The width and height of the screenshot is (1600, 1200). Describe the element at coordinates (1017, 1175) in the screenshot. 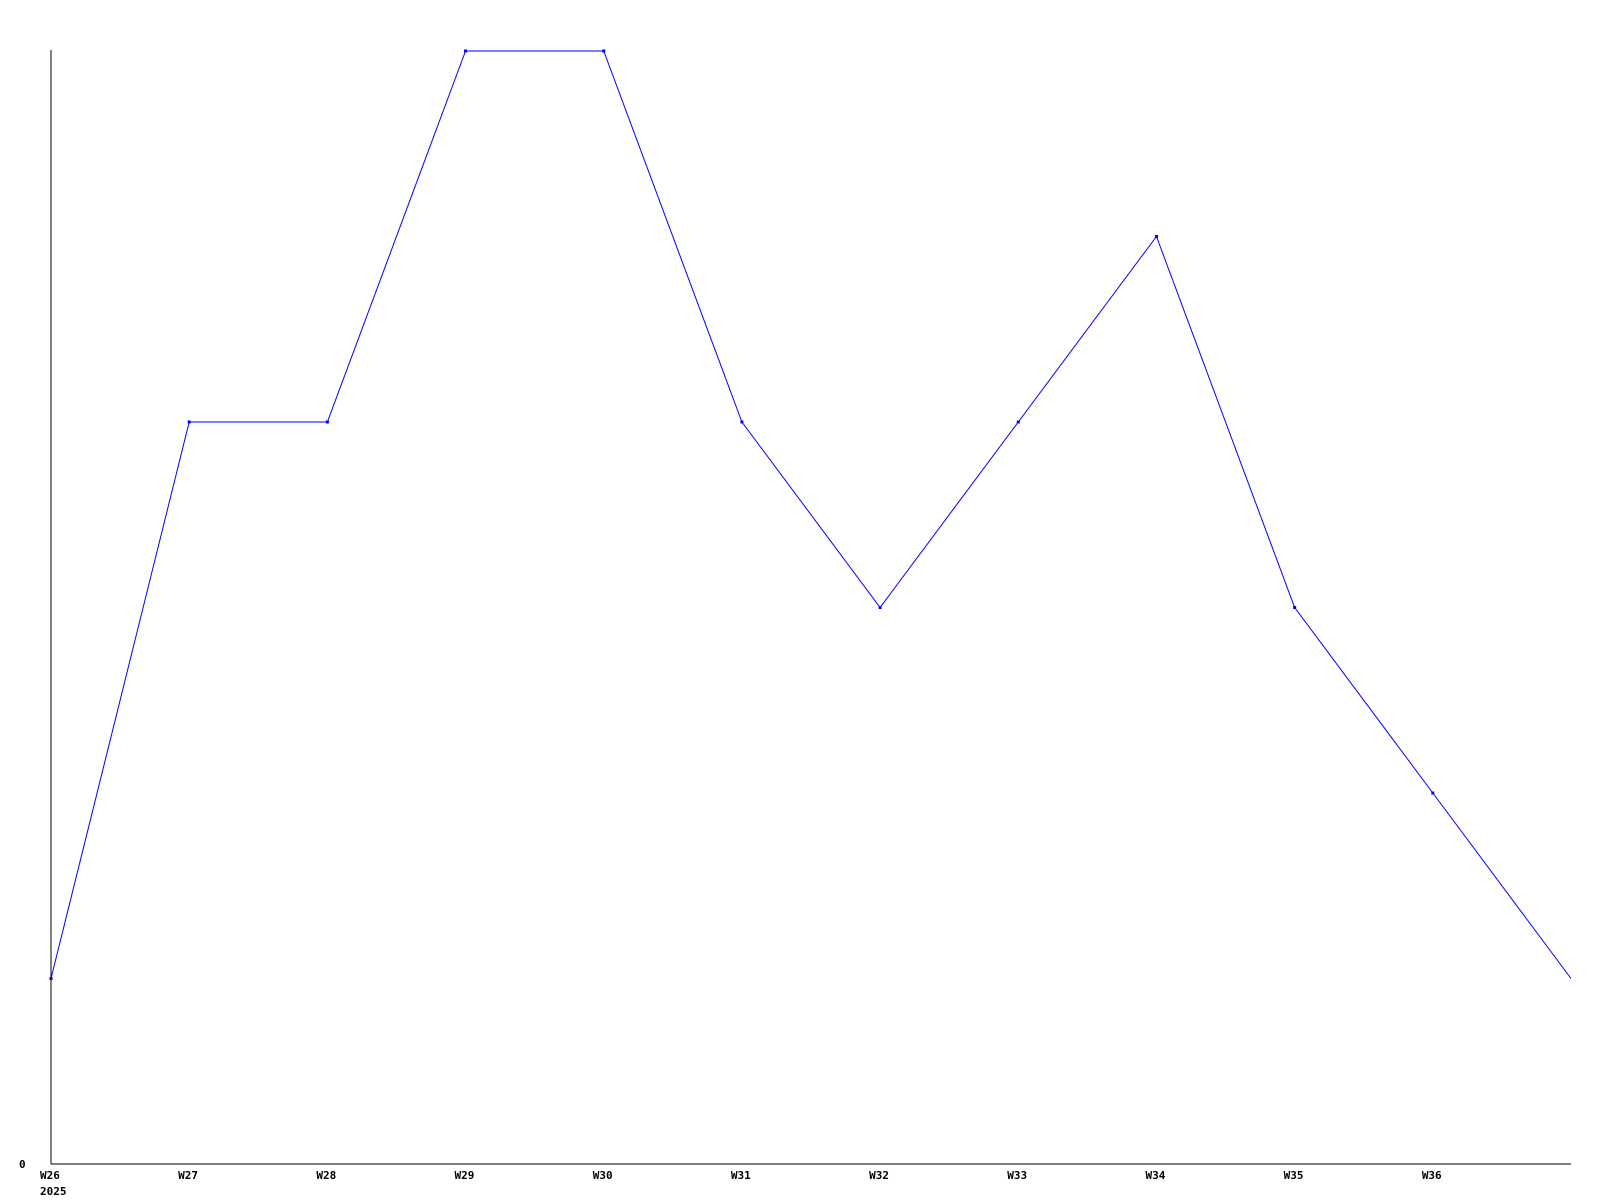

I see `x-tick-label-W33: W33` at that location.